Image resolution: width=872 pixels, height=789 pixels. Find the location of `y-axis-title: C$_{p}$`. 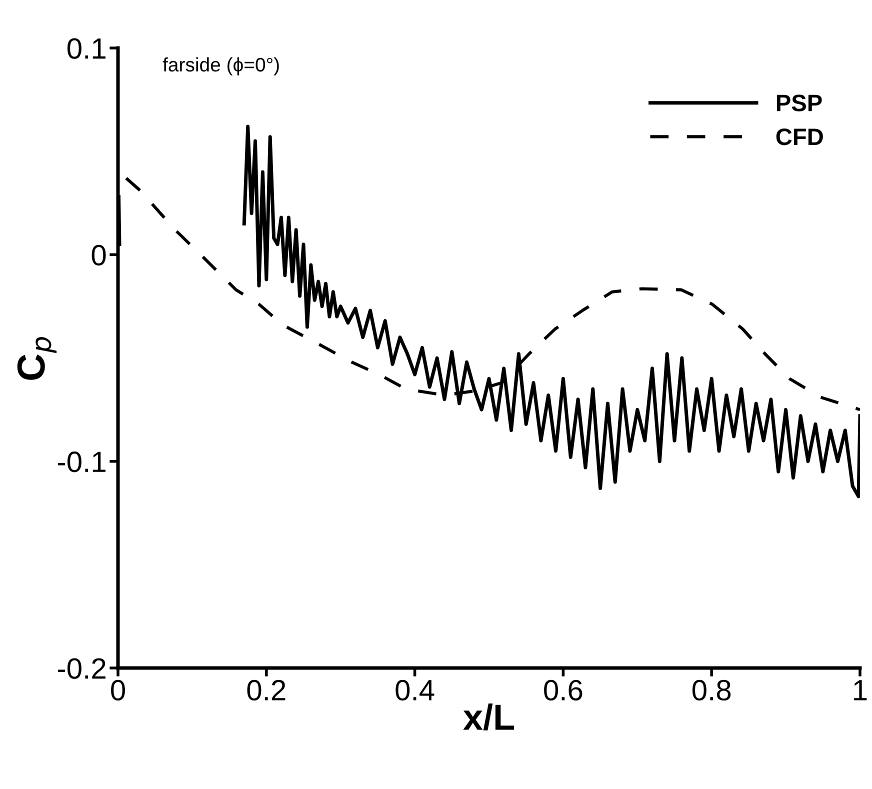

y-axis-title: C$_{p}$ is located at coordinates (37, 358).